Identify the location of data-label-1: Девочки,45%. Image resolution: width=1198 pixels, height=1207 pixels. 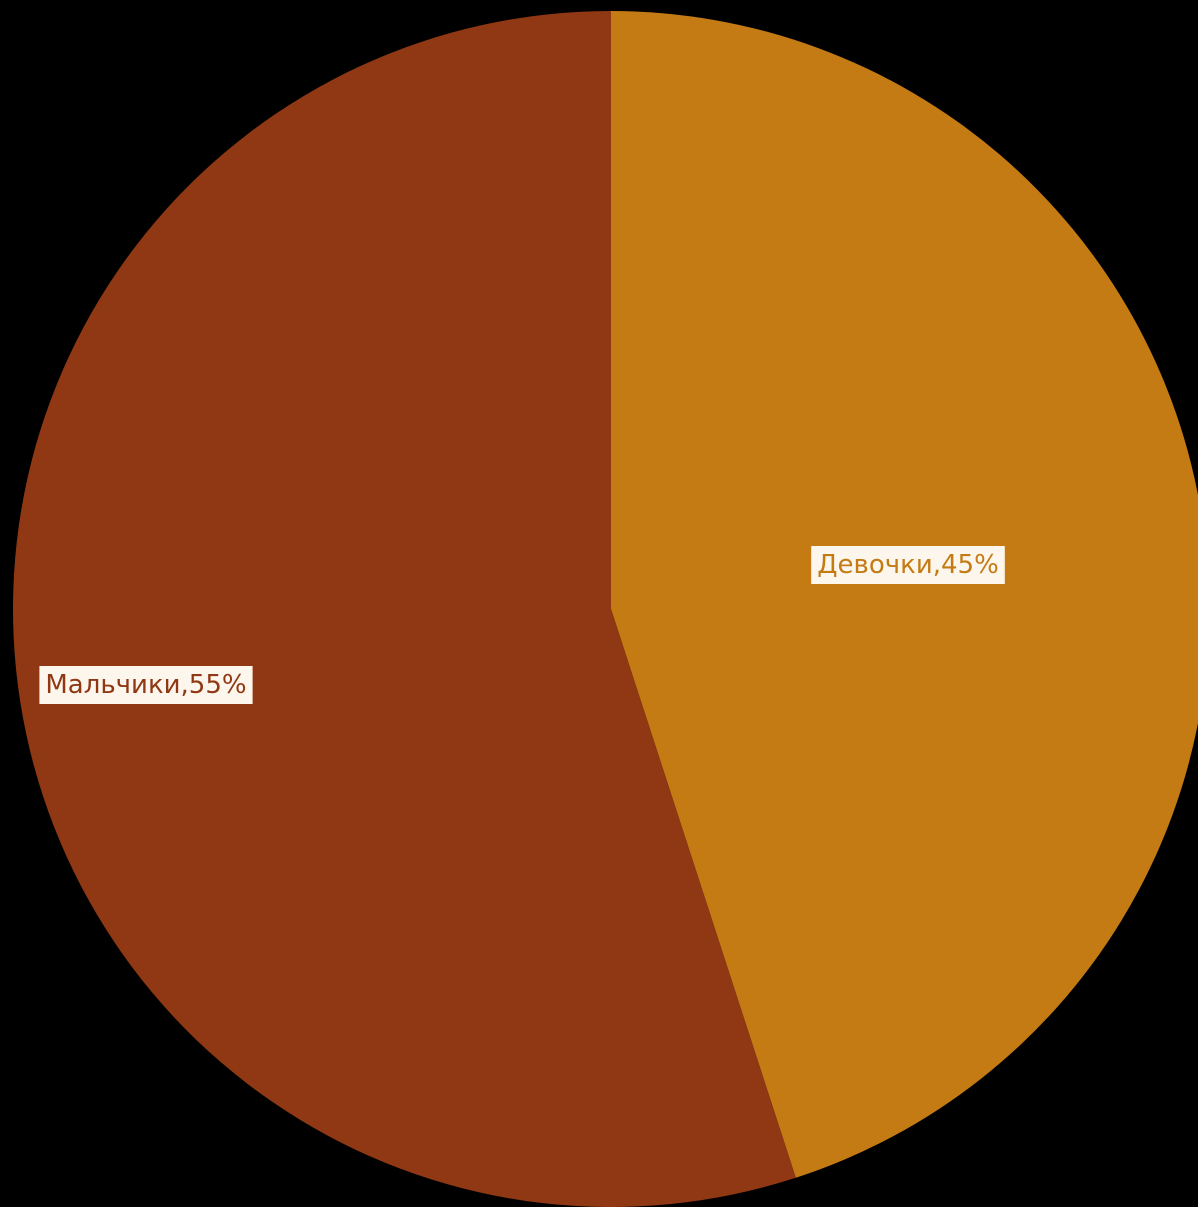
(908, 565).